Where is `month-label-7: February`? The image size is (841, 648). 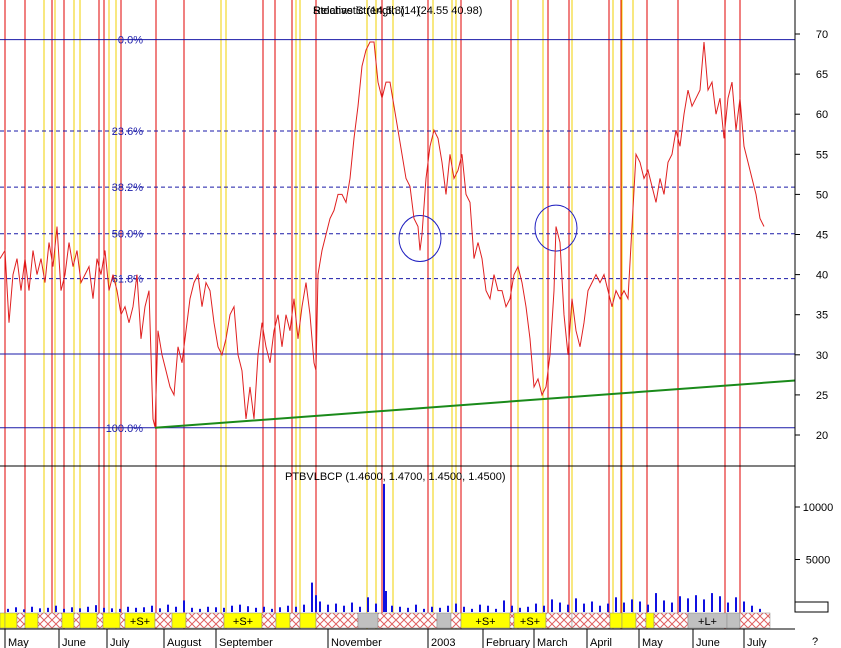
month-label-7: February is located at coordinates (508, 642).